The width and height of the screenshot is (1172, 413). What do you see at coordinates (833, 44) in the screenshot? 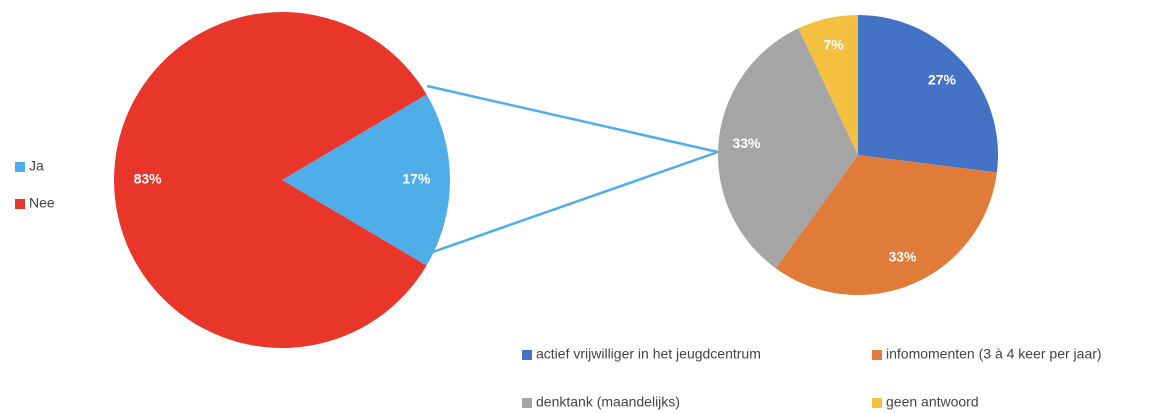
I see `data-label: 7%` at bounding box center [833, 44].